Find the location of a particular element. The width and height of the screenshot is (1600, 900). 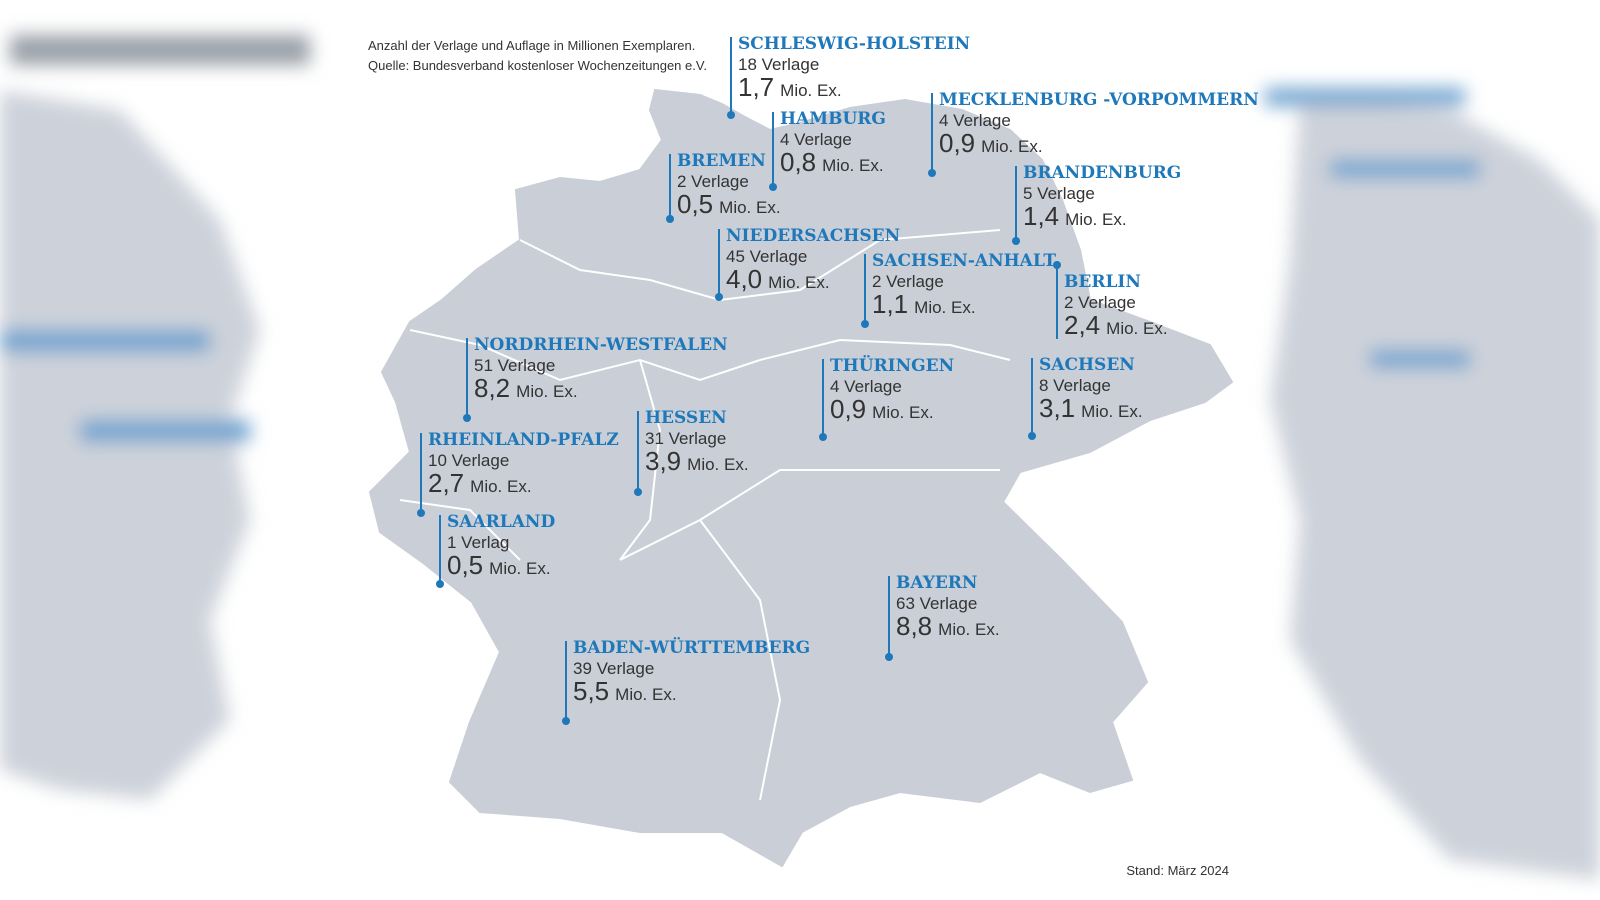

publisher-count: 51 Verlage is located at coordinates (514, 365).